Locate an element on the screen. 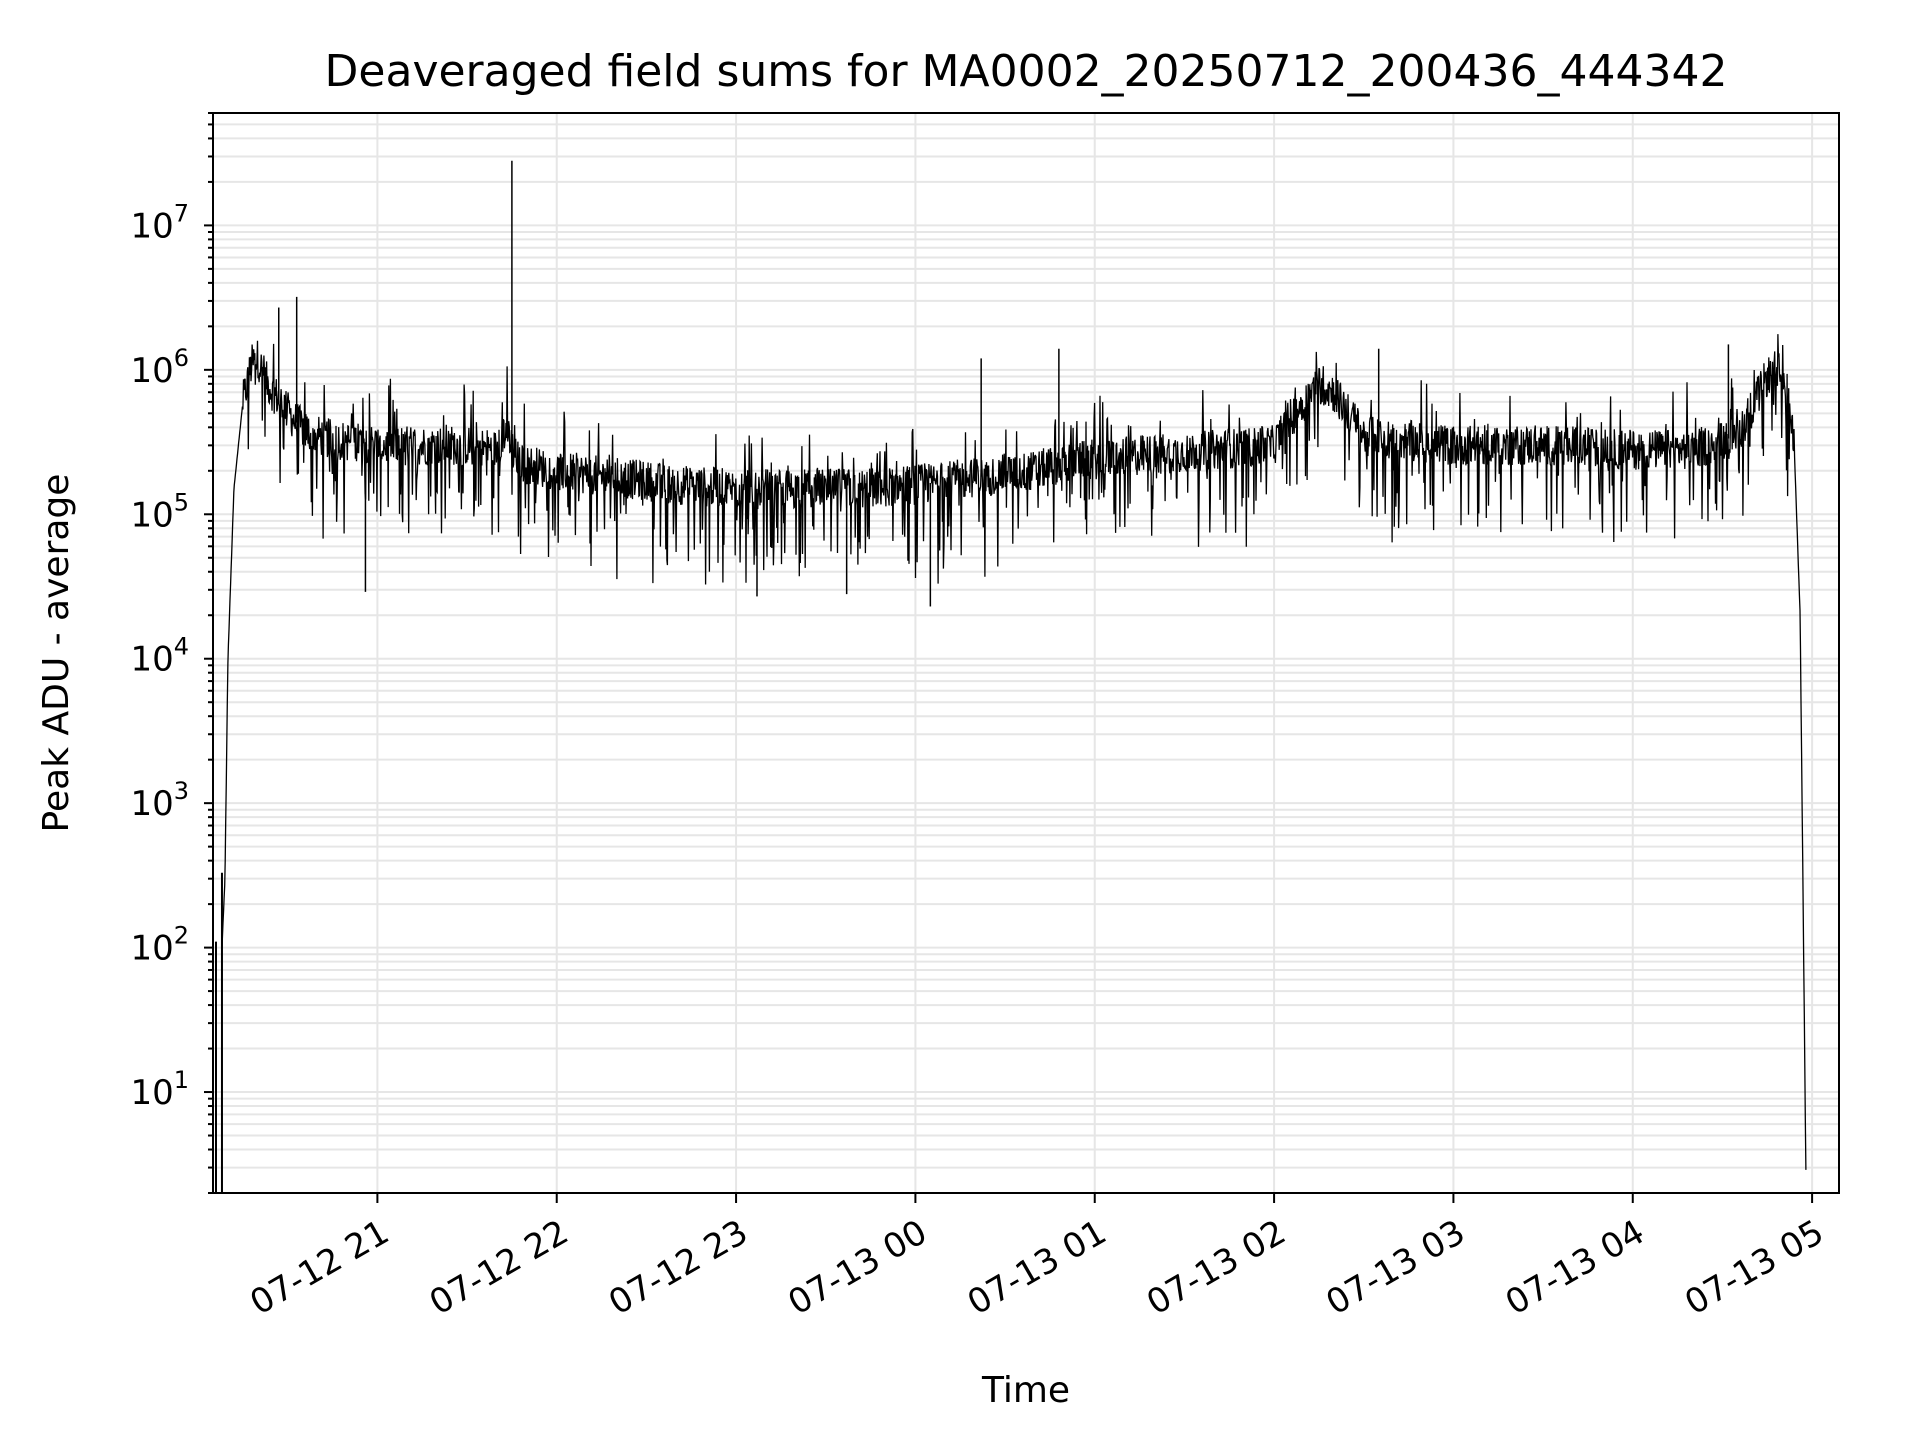  y-tick-label: 10¹ is located at coordinates (159, 1089).